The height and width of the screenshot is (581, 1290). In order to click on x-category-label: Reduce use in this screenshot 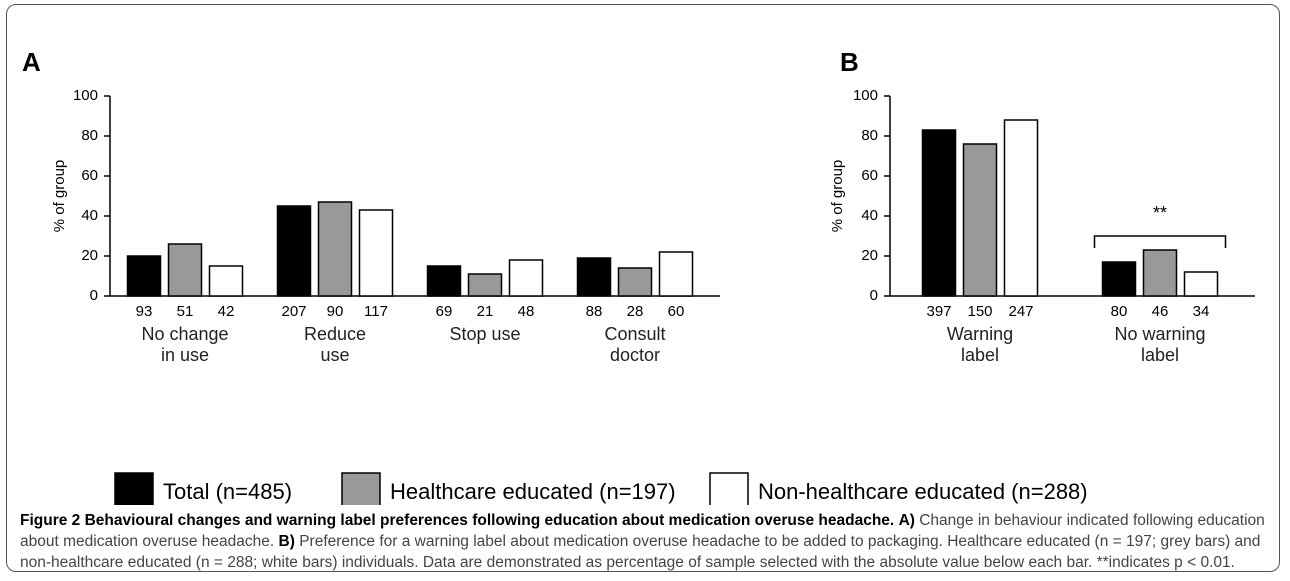, I will do `click(335, 344)`.